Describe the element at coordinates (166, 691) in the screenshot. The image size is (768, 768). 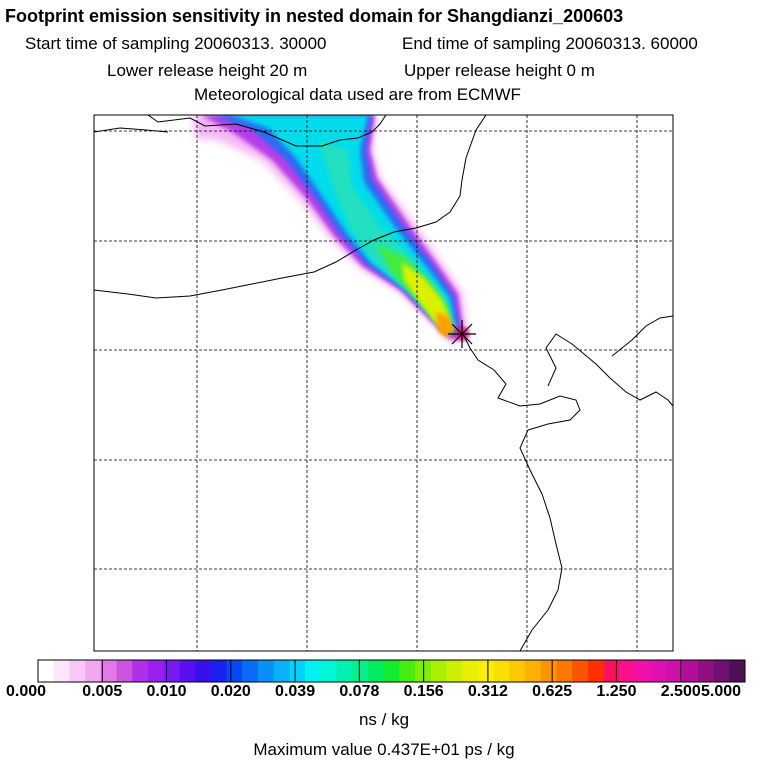
I see `colorbar-tick-label: 0.010` at that location.